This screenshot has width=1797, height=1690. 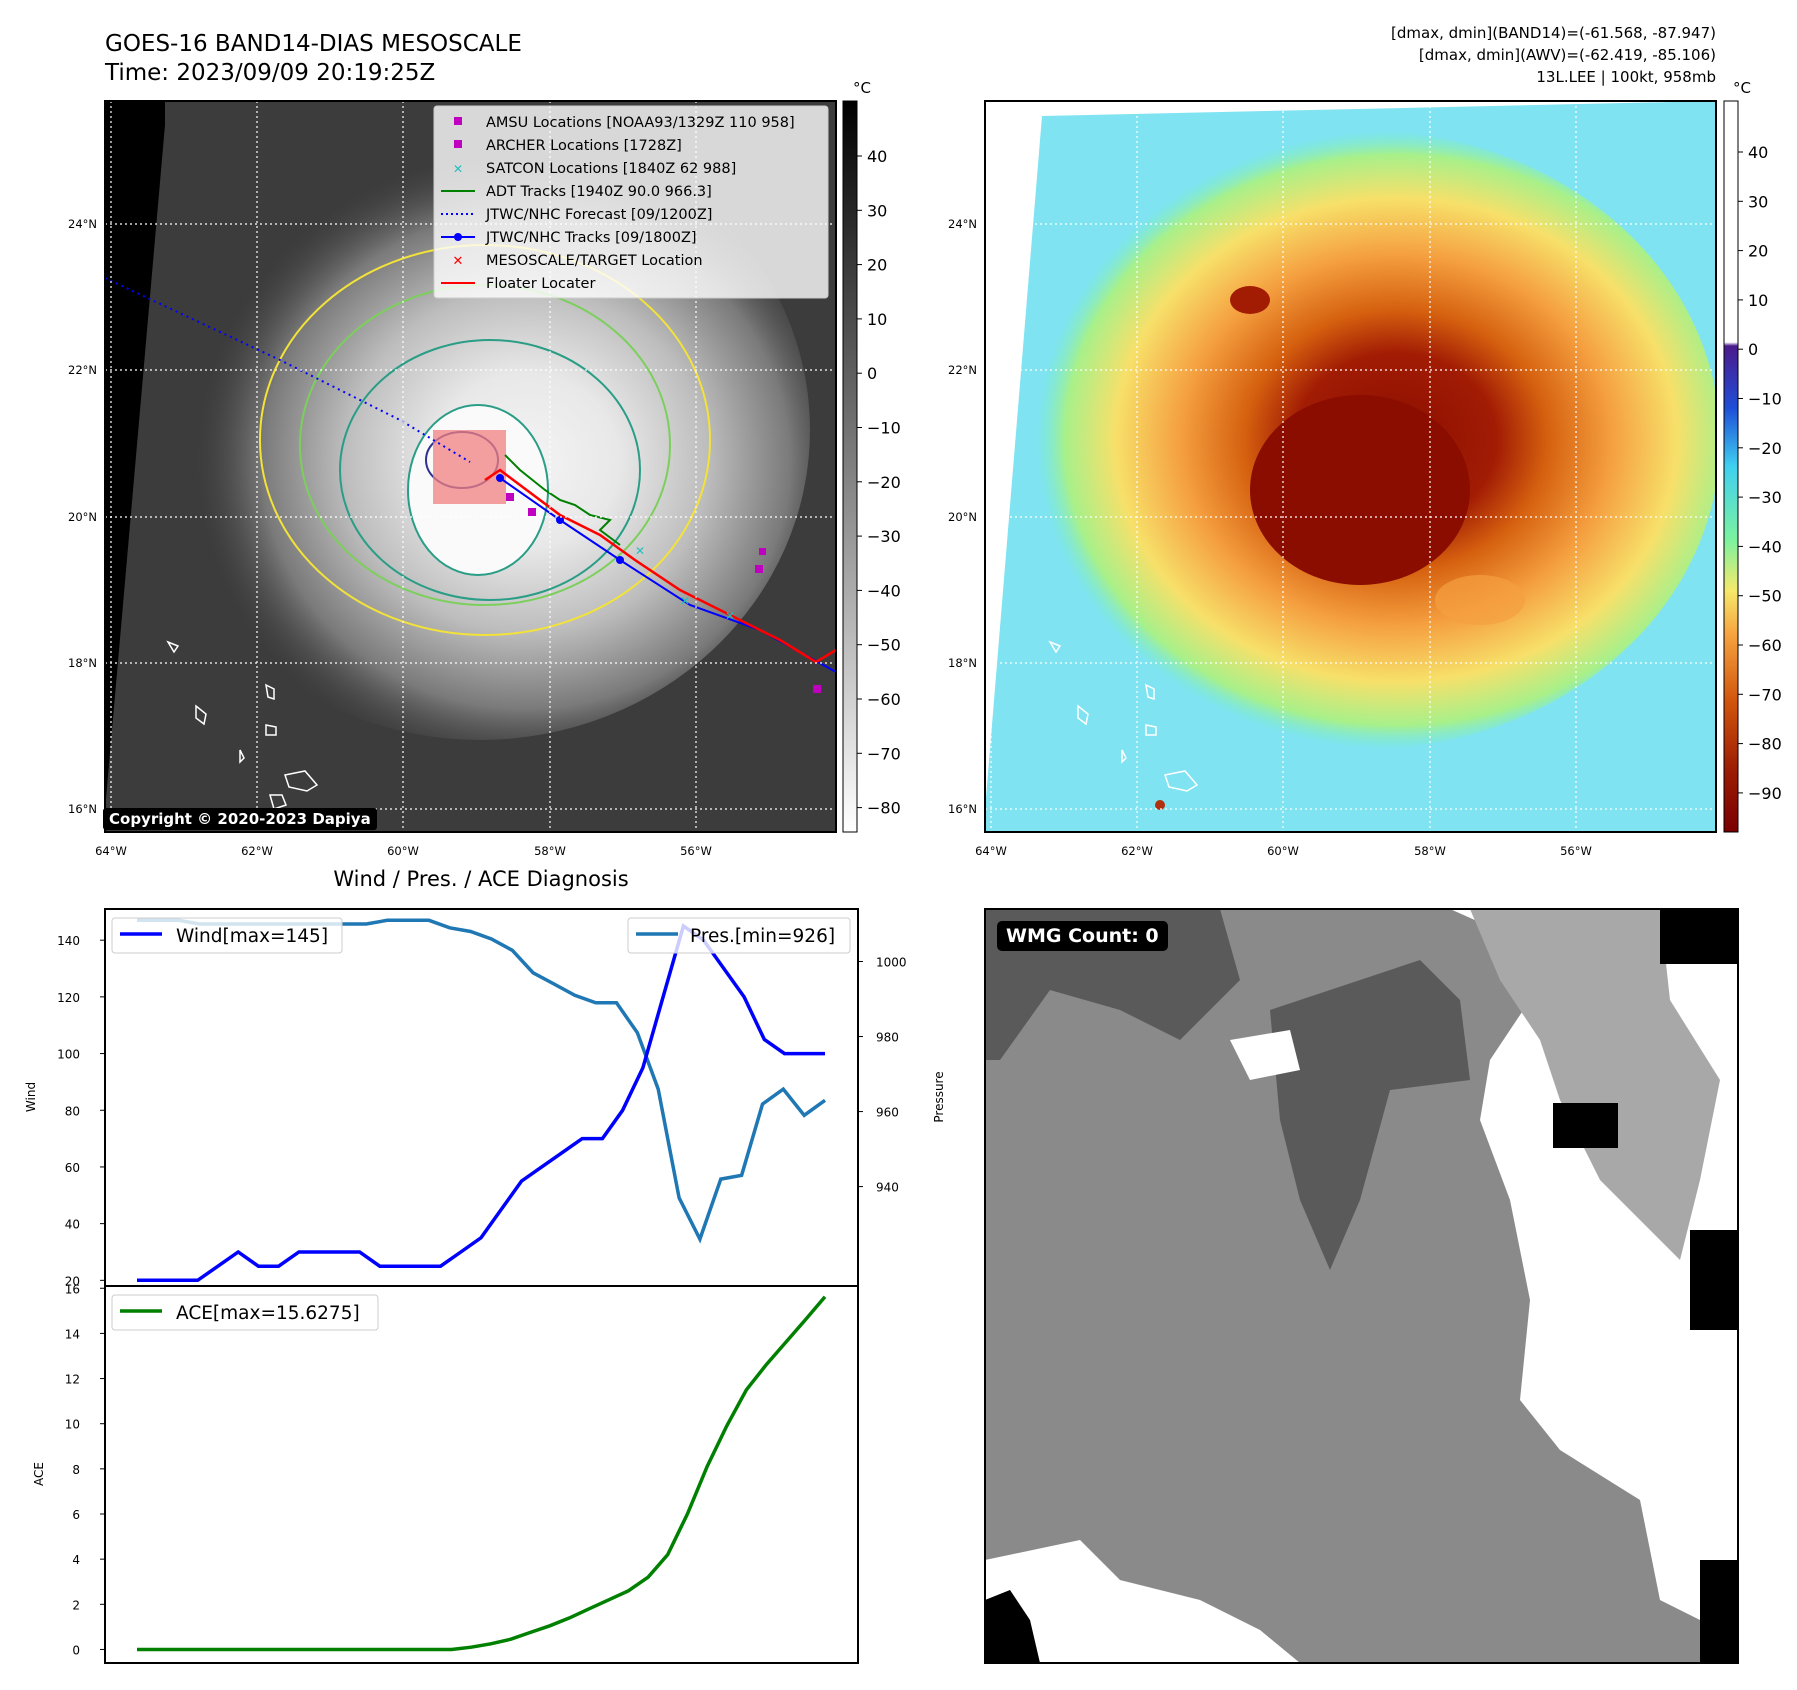 I want to click on wind-legend-label: Wind[max=145], so click(x=252, y=936).